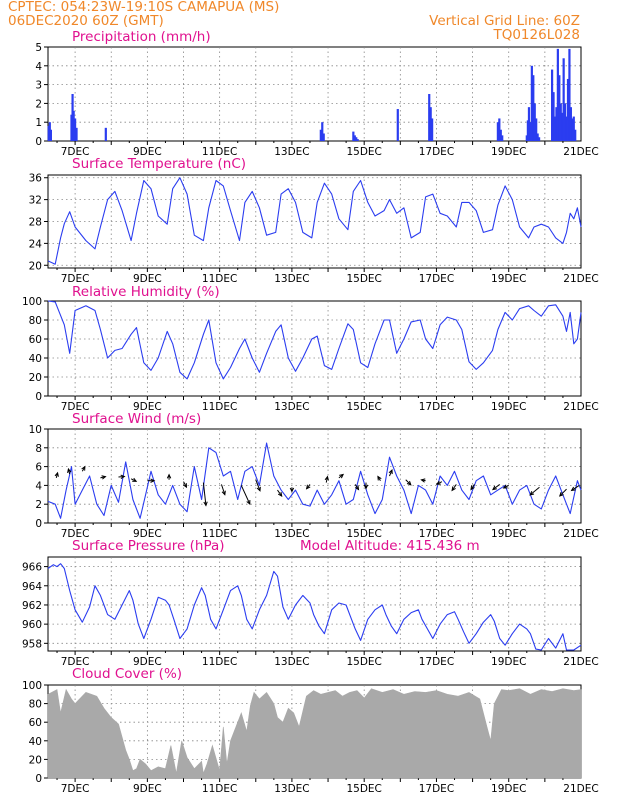 This screenshot has height=800, width=618. What do you see at coordinates (38, 486) in the screenshot?
I see `wind-ytick-label: 4` at bounding box center [38, 486].